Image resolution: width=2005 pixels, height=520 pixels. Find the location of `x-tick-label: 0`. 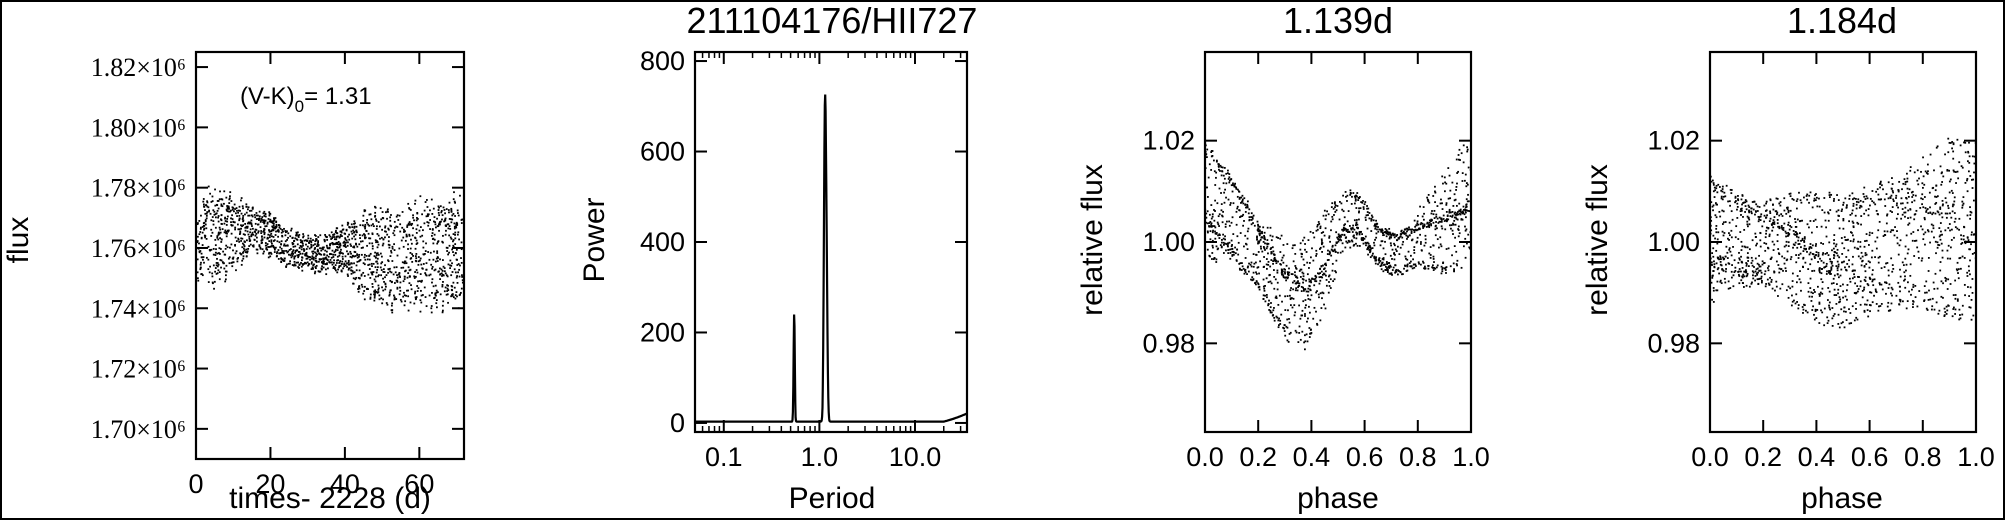

x-tick-label: 0 is located at coordinates (195, 484).